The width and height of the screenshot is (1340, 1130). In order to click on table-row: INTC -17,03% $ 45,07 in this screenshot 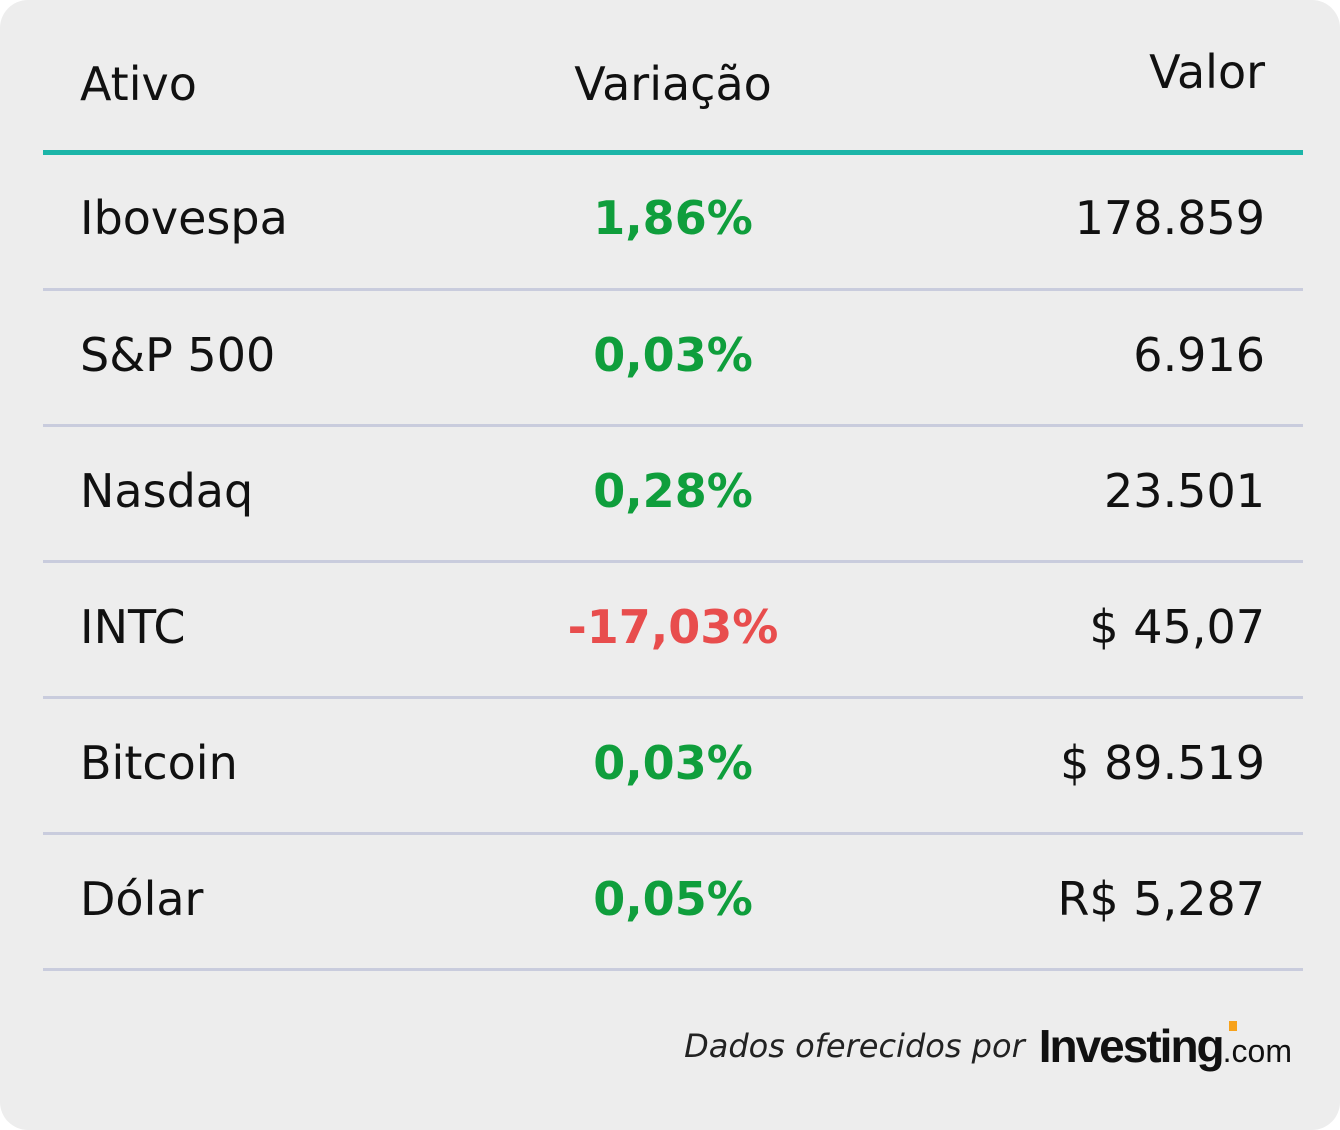, I will do `click(673, 631)`.